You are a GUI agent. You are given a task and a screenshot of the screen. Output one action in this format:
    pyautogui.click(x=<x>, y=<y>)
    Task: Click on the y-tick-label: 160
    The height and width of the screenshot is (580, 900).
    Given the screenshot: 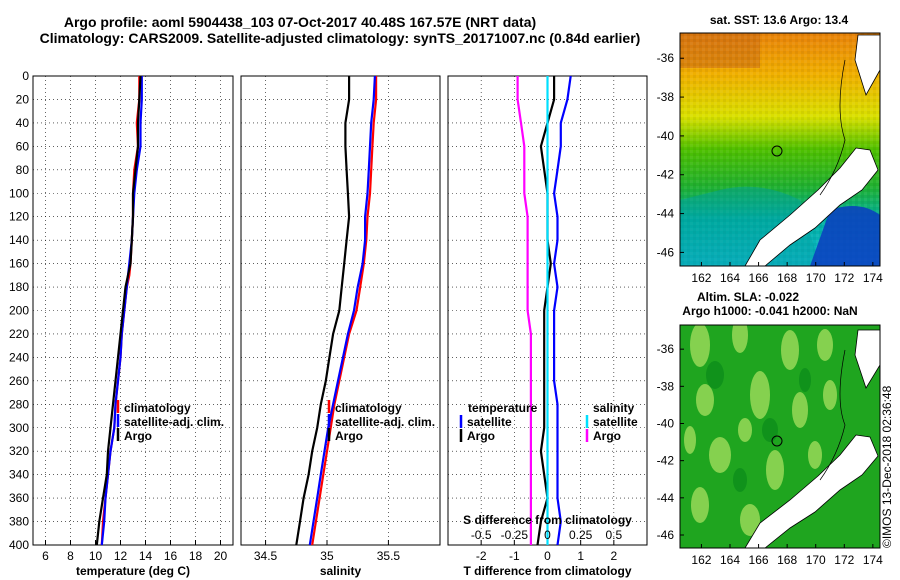 What is the action you would take?
    pyautogui.click(x=19, y=264)
    